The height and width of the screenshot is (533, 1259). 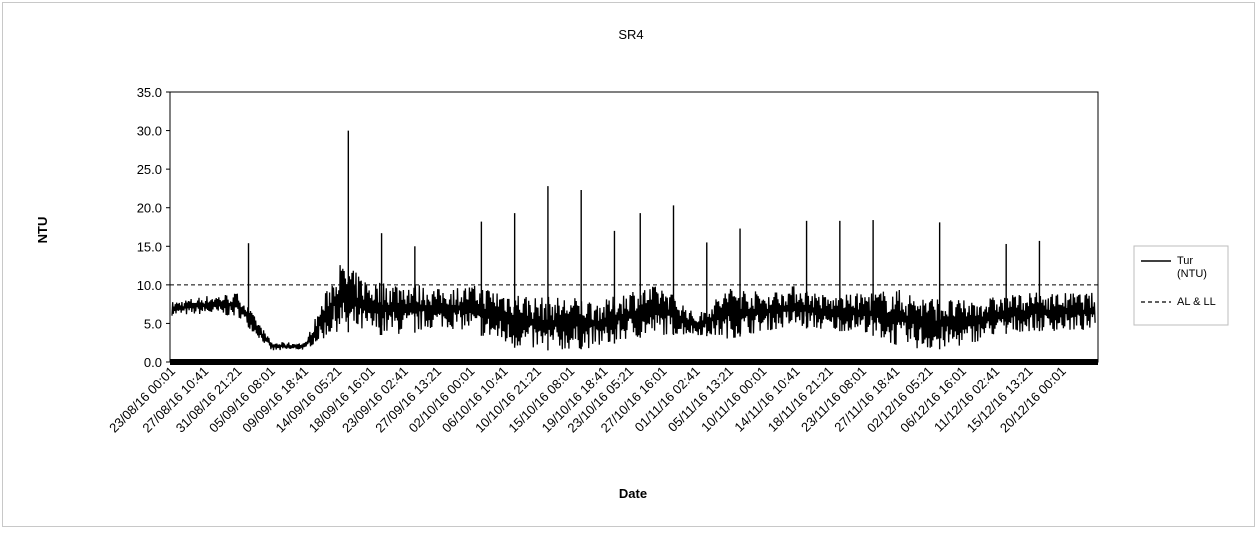 What do you see at coordinates (149, 169) in the screenshot?
I see `y-tick-label: 25.0` at bounding box center [149, 169].